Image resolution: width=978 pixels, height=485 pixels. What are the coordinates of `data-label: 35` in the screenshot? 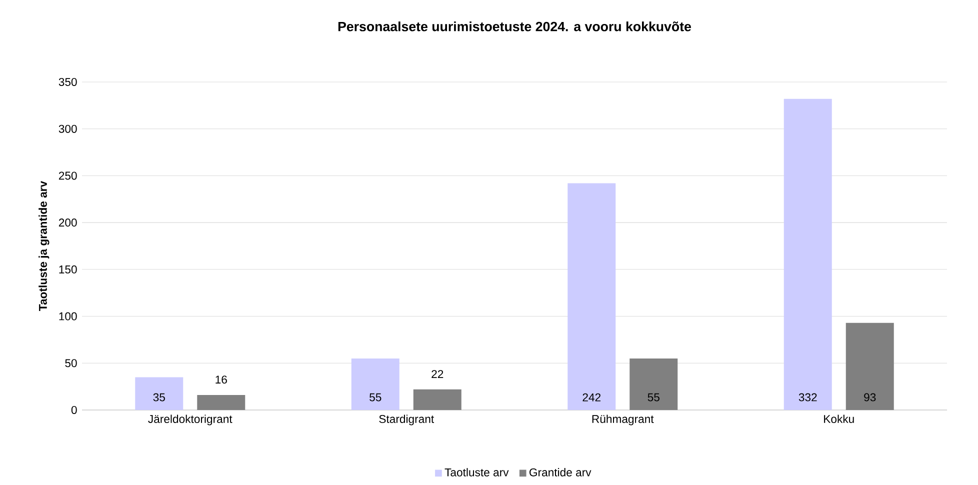 It's located at (159, 397).